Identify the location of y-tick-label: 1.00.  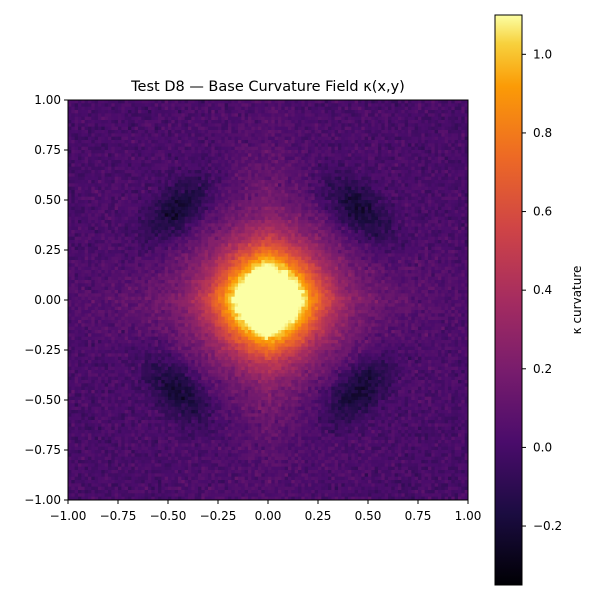
(47, 100).